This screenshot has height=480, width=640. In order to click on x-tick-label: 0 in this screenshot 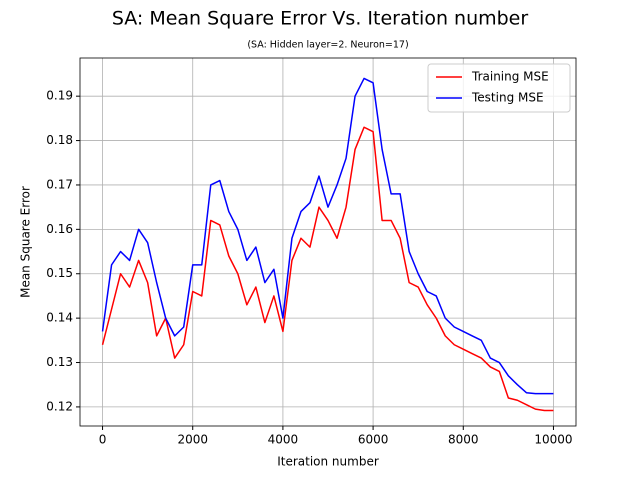, I will do `click(103, 440)`.